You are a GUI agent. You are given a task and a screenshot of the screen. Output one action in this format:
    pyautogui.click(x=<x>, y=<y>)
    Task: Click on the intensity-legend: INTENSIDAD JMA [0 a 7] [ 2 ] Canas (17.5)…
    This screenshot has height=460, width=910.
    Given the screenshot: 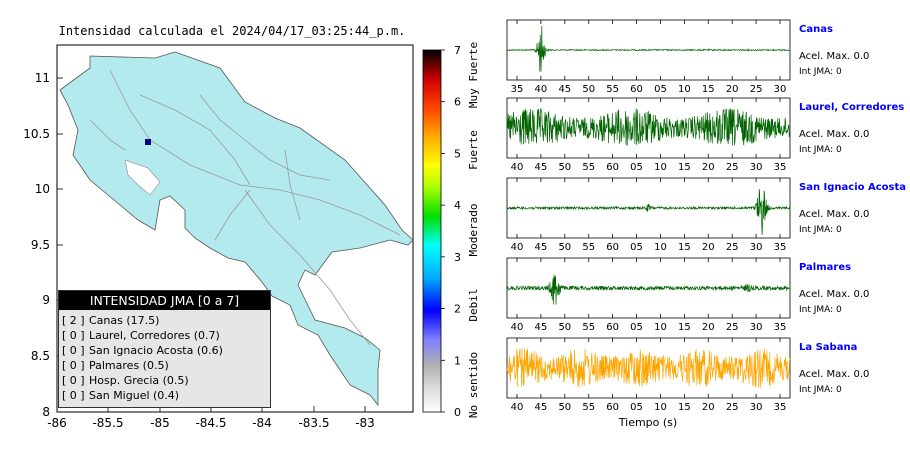 What is the action you would take?
    pyautogui.click(x=164, y=349)
    